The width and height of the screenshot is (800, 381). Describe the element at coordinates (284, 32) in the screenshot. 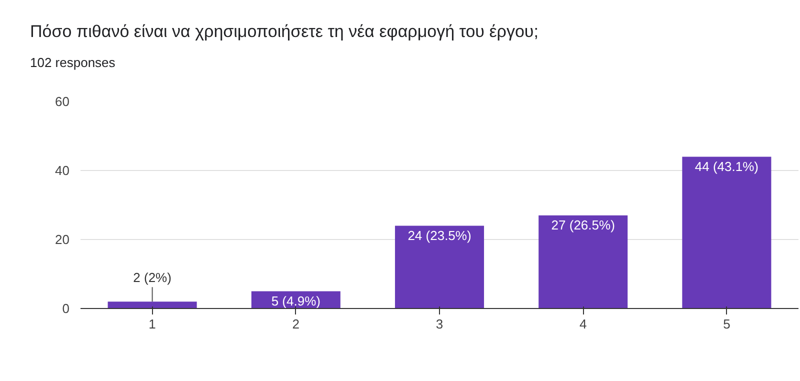

I see `chart-title: Πόσο πιθανό είναι να χρησιμοποιήσετε τη νέα εφαρμογή του έργου;` at that location.